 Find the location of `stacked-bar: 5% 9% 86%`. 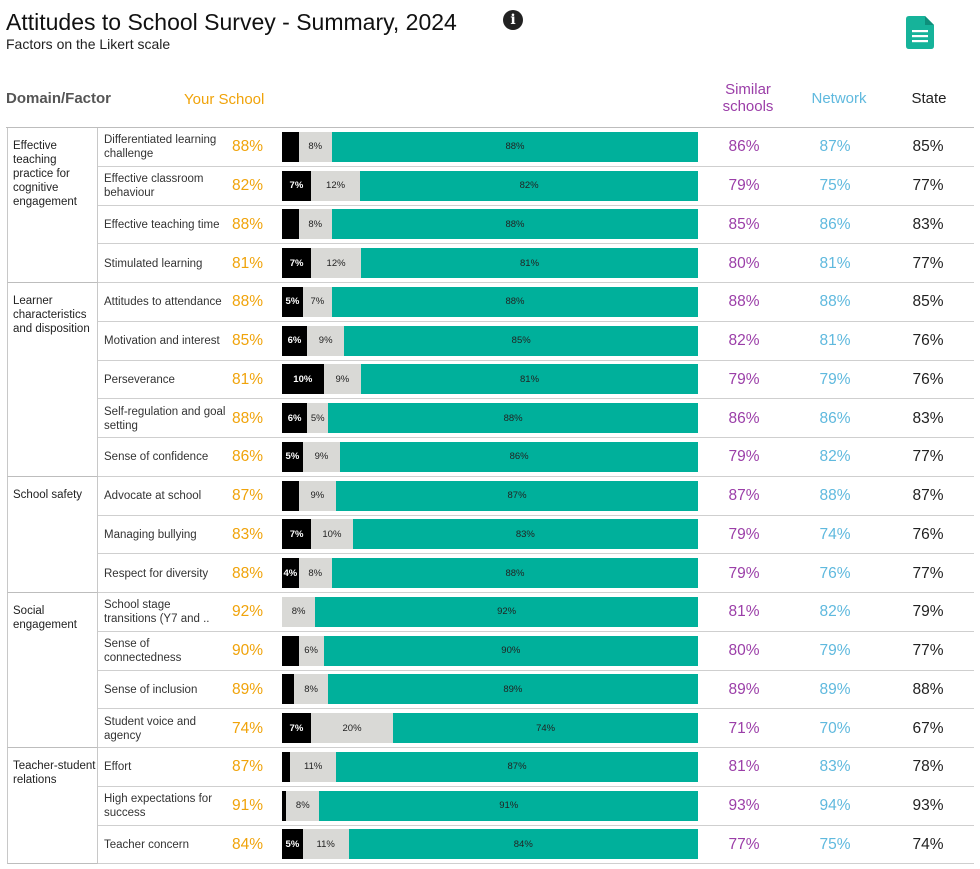

stacked-bar: 5% 9% 86% is located at coordinates (490, 456).